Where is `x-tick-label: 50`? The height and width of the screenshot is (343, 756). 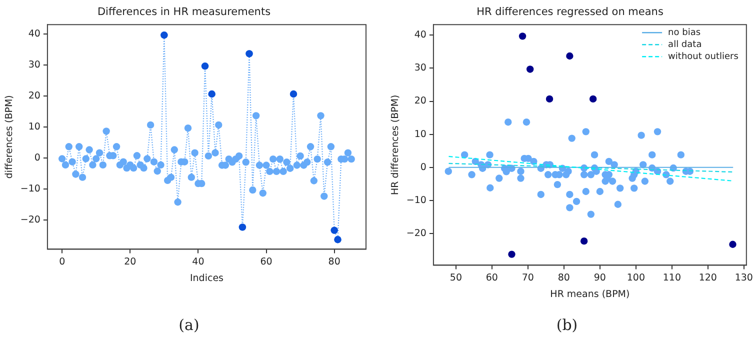
x-tick-label: 50 is located at coordinates (456, 278).